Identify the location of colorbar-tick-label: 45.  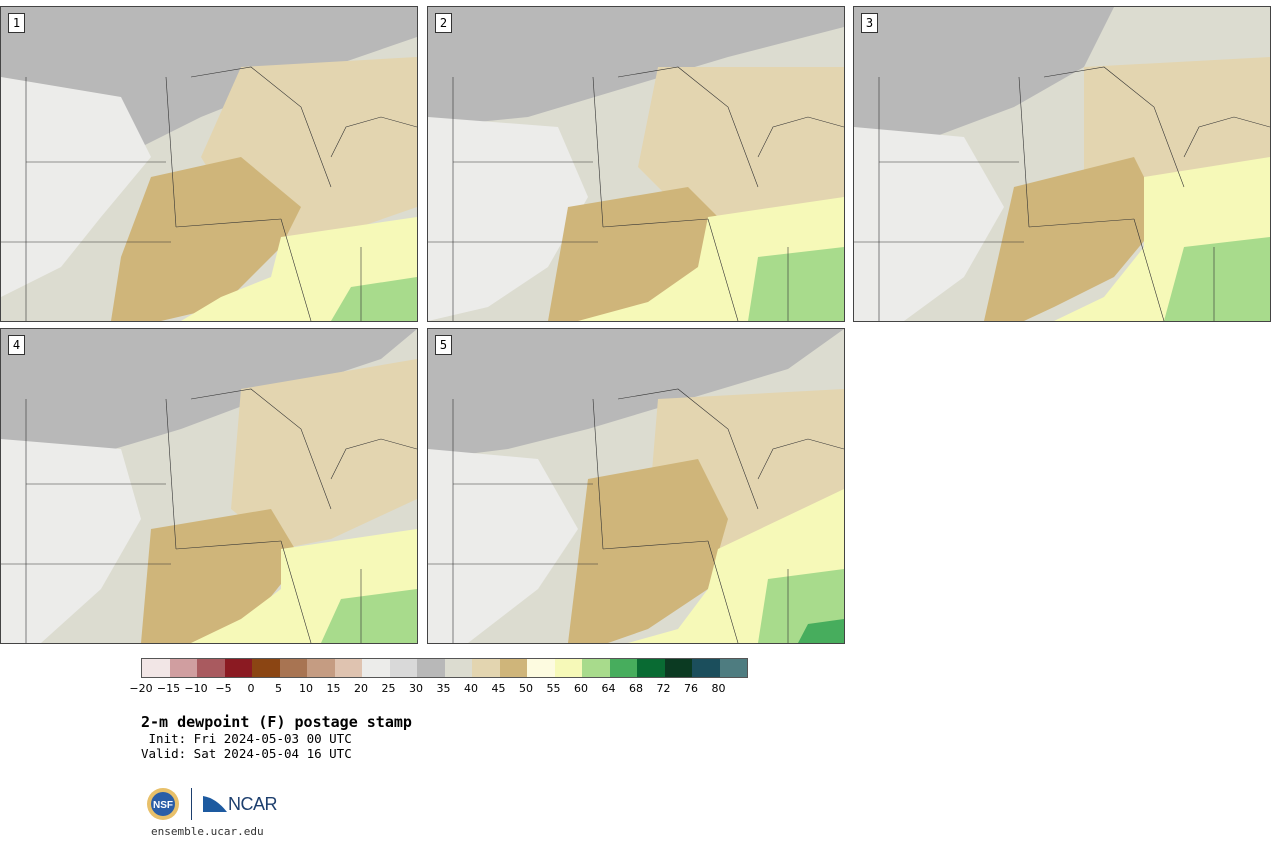
(498, 688).